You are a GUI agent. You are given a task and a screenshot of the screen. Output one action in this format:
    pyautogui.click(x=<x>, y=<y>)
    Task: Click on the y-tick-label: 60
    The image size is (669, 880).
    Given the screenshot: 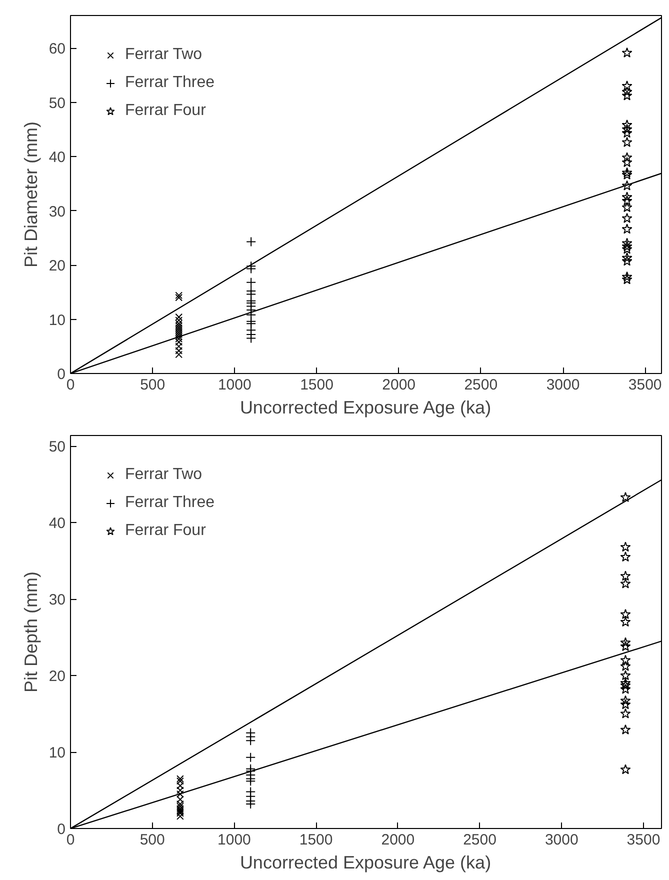 What is the action you would take?
    pyautogui.click(x=57, y=49)
    